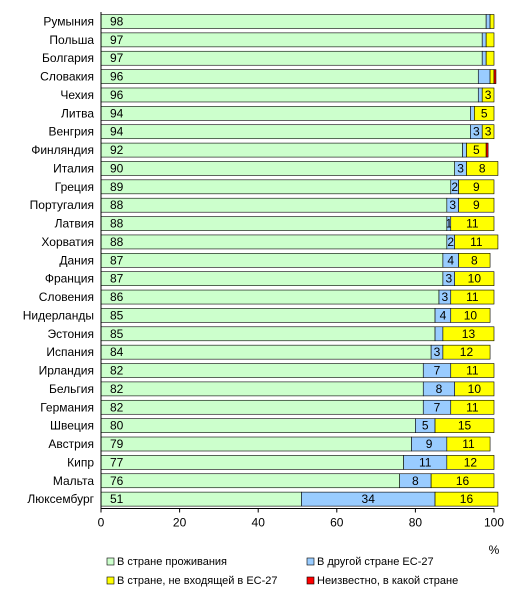 The width and height of the screenshot is (523, 596). I want to click on category-label: Чехия, so click(77, 95).